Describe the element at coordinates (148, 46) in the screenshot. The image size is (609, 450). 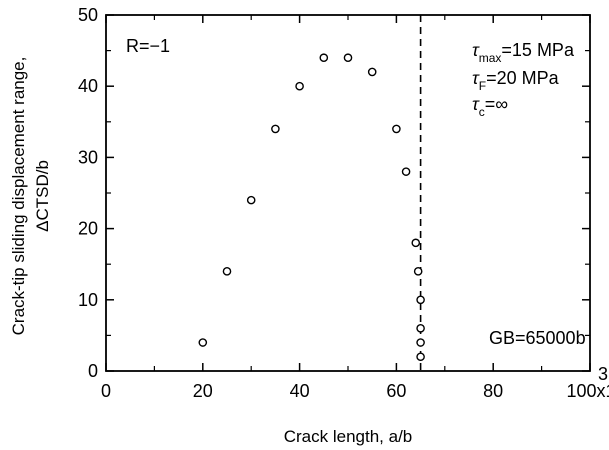
I see `r-ratio-label: R=−1` at that location.